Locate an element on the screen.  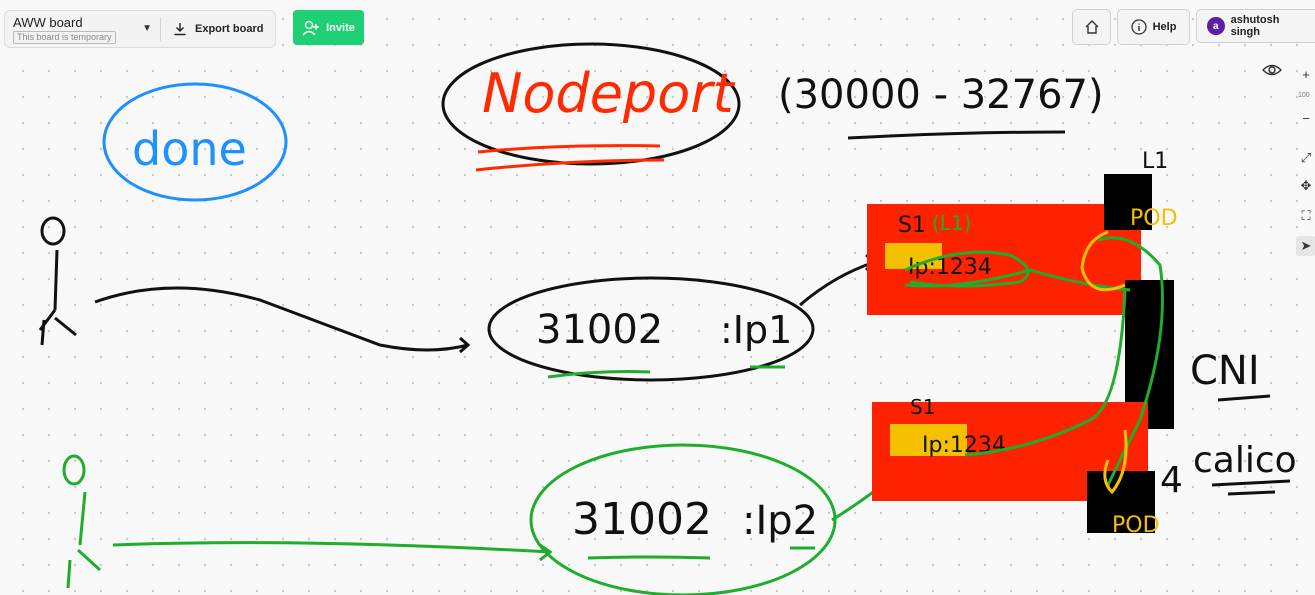
user-name: ashutosh singh is located at coordinates (1255, 26).